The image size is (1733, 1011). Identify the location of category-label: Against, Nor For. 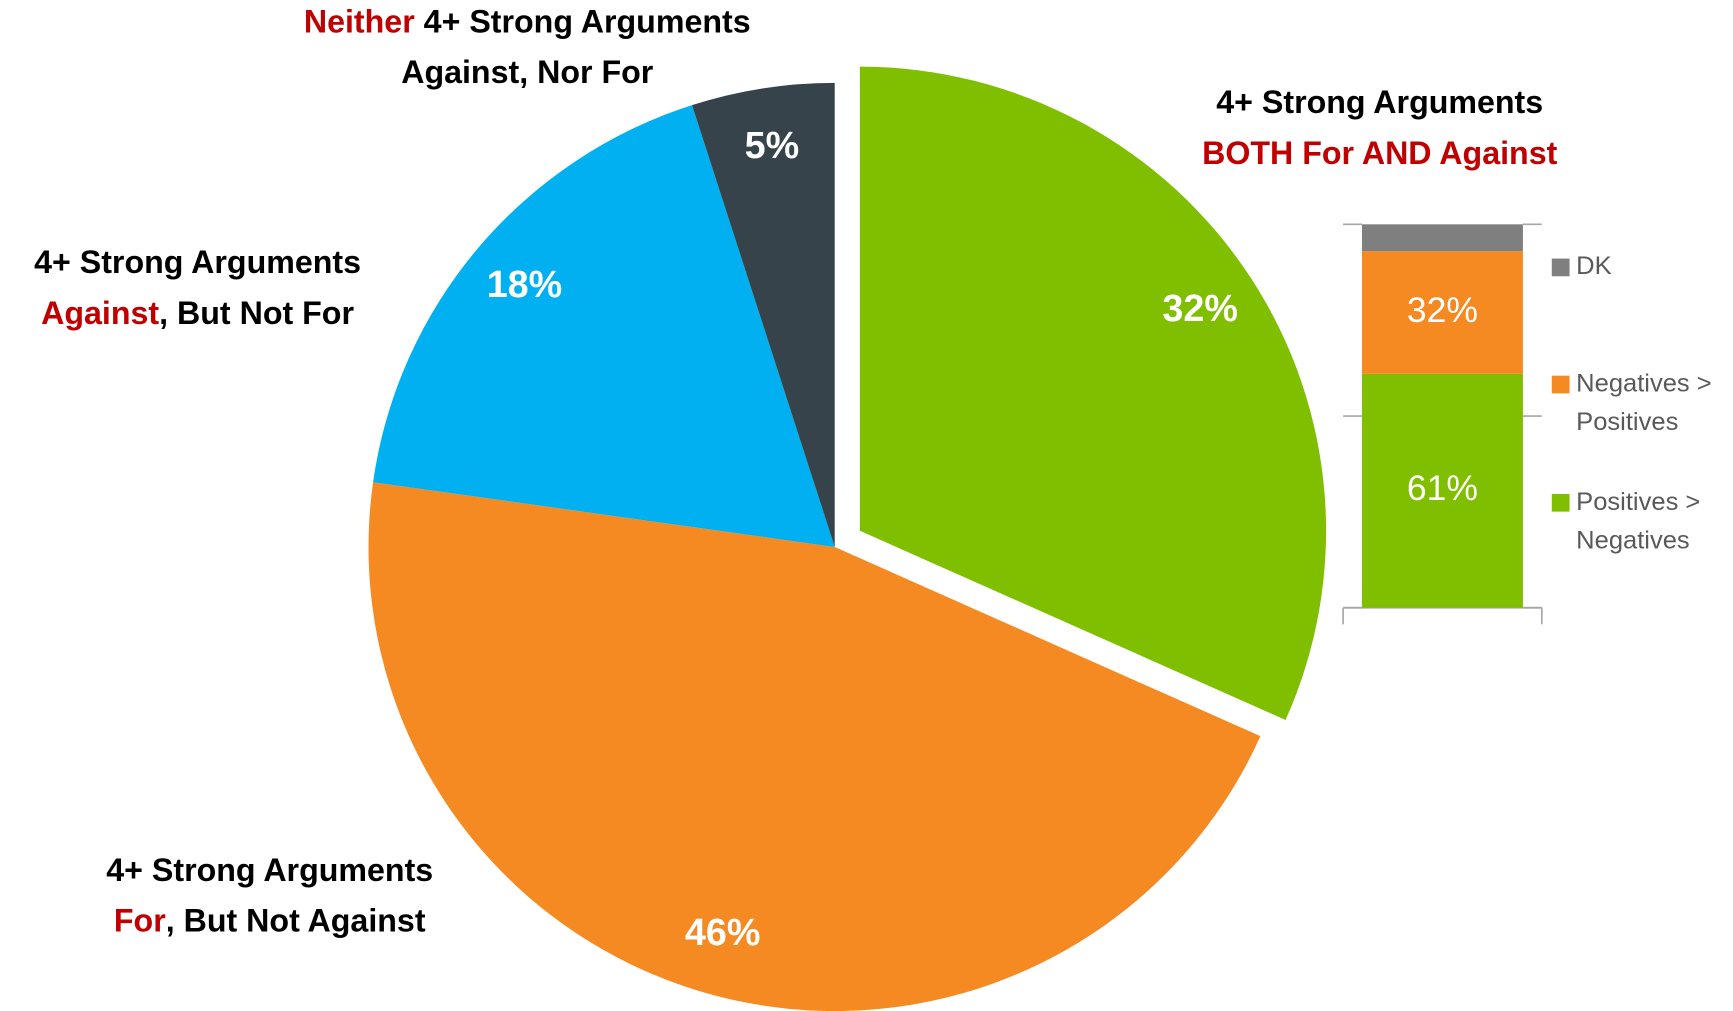
(527, 73).